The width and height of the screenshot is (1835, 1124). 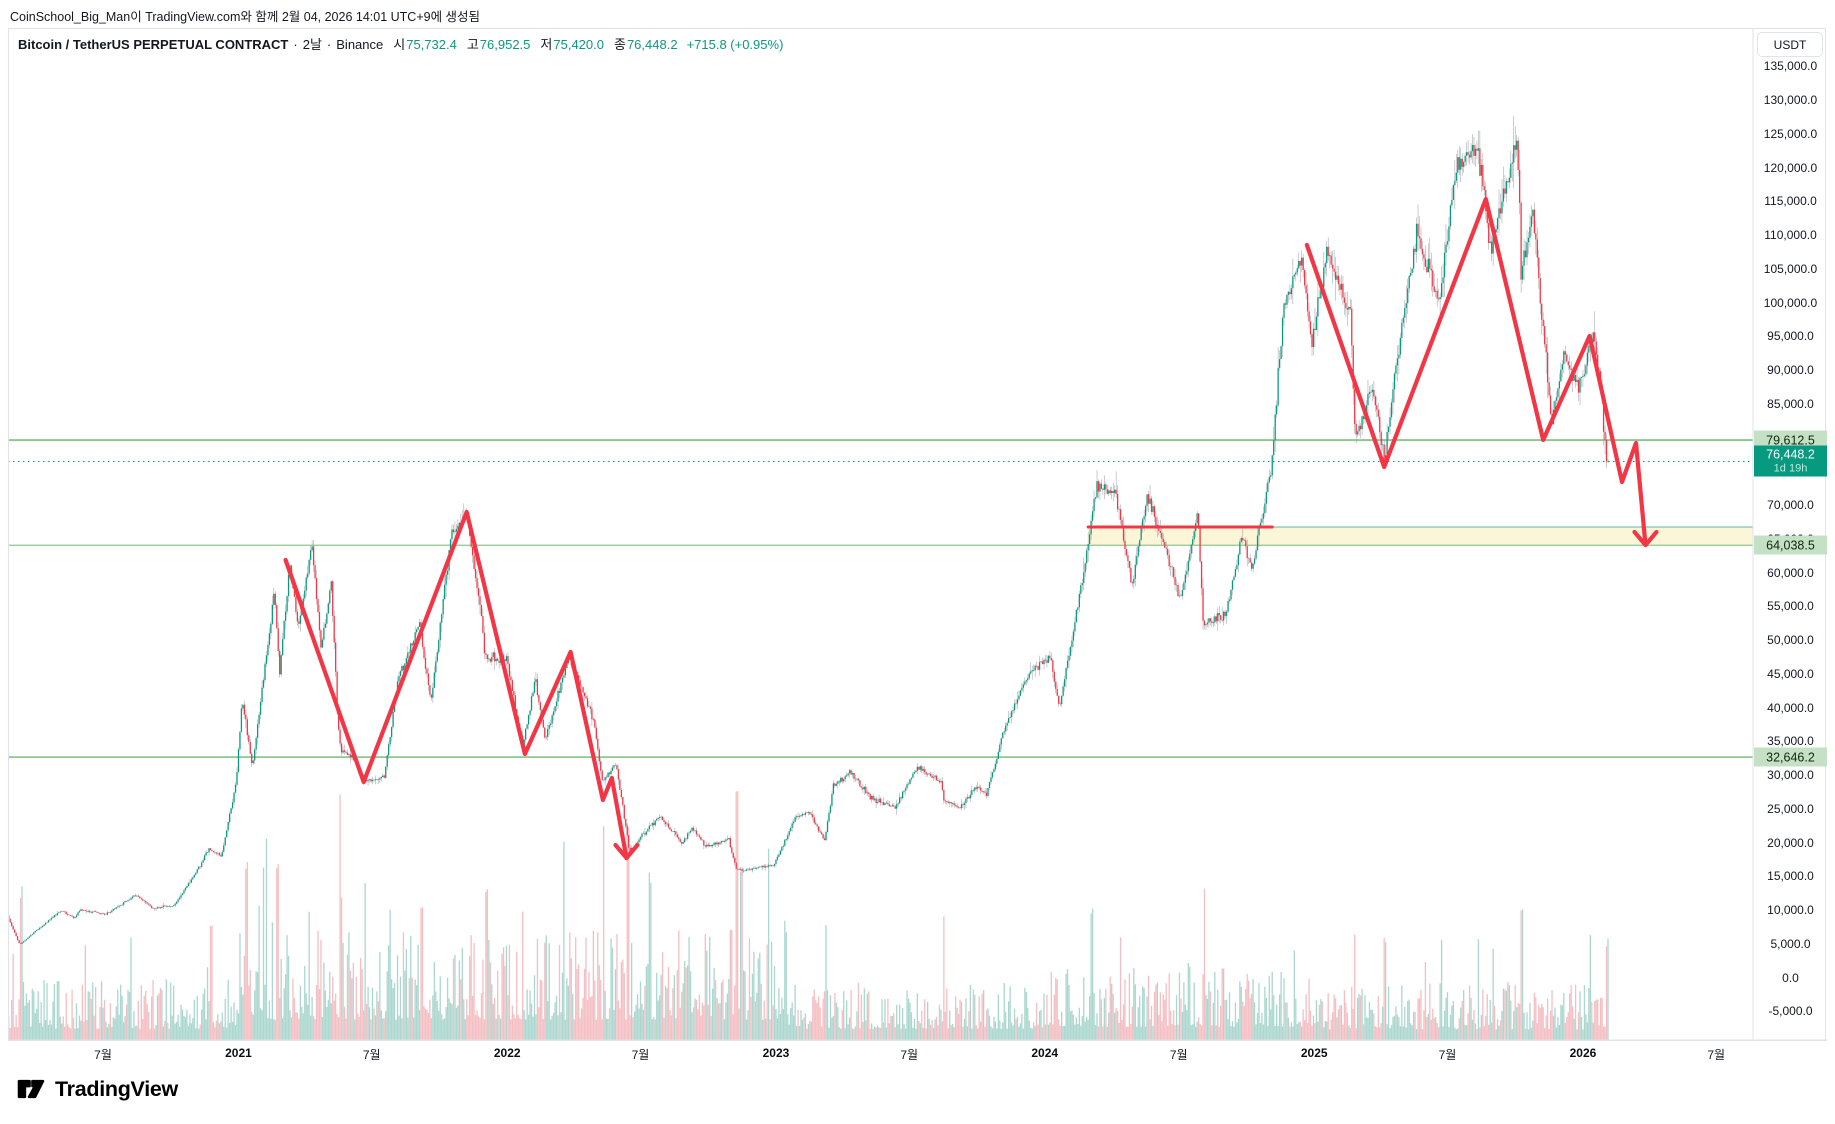 What do you see at coordinates (472, 44) in the screenshot?
I see `high-label: 고` at bounding box center [472, 44].